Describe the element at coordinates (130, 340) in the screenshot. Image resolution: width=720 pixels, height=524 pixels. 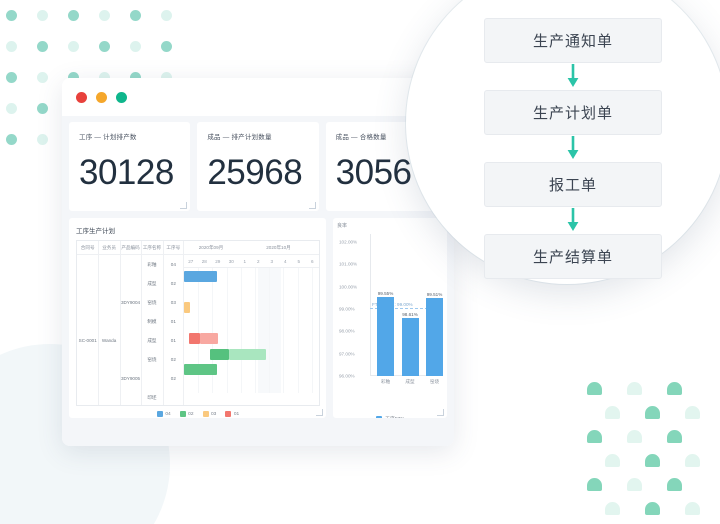
I see `table-row: SC-0001 Wanda 成型 01` at that location.